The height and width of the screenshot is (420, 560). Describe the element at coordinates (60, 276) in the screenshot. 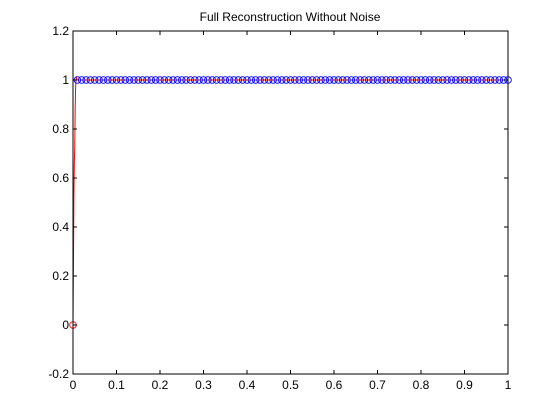

I see `y-tick-label: 0.2` at that location.